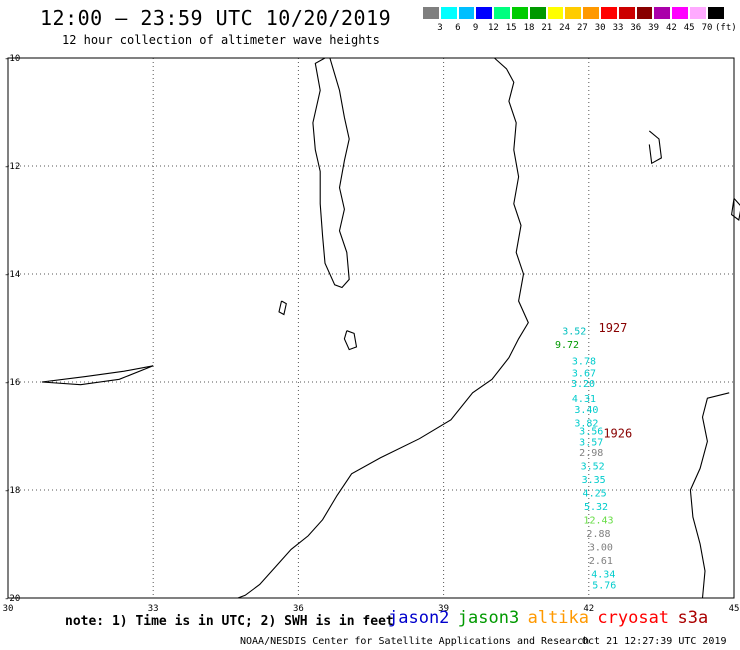  I want to click on satellite-tracks: 1927 1926, so click(615, 380).